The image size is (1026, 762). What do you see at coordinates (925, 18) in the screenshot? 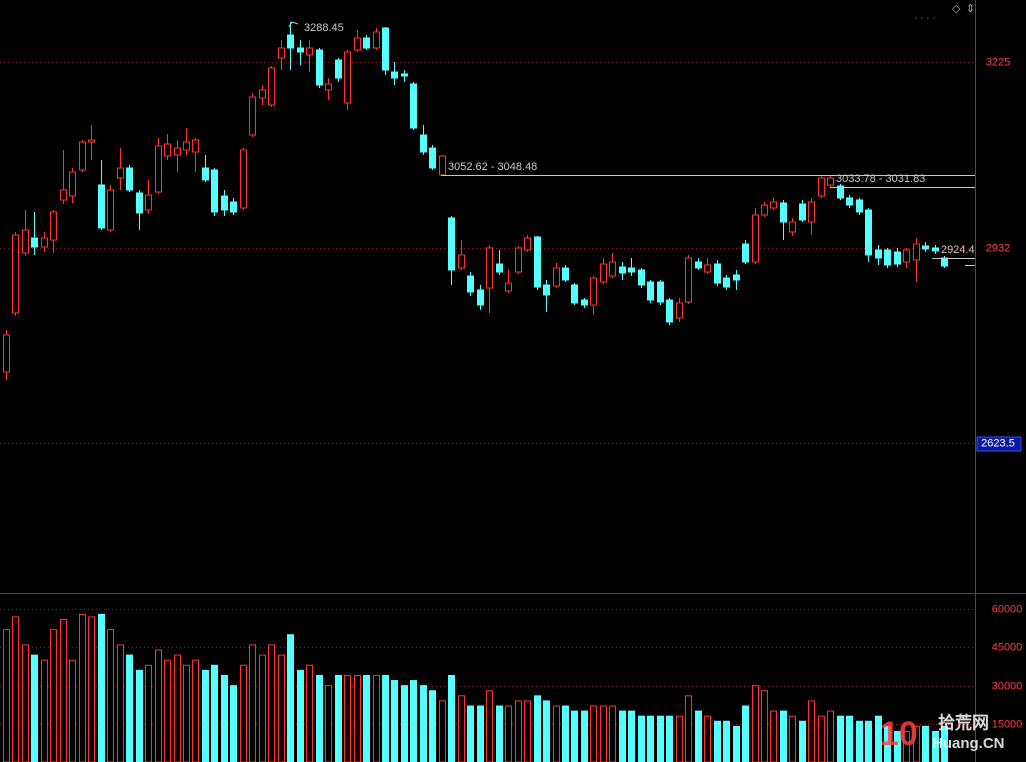
I see `marker-dots: · · · ·` at bounding box center [925, 18].